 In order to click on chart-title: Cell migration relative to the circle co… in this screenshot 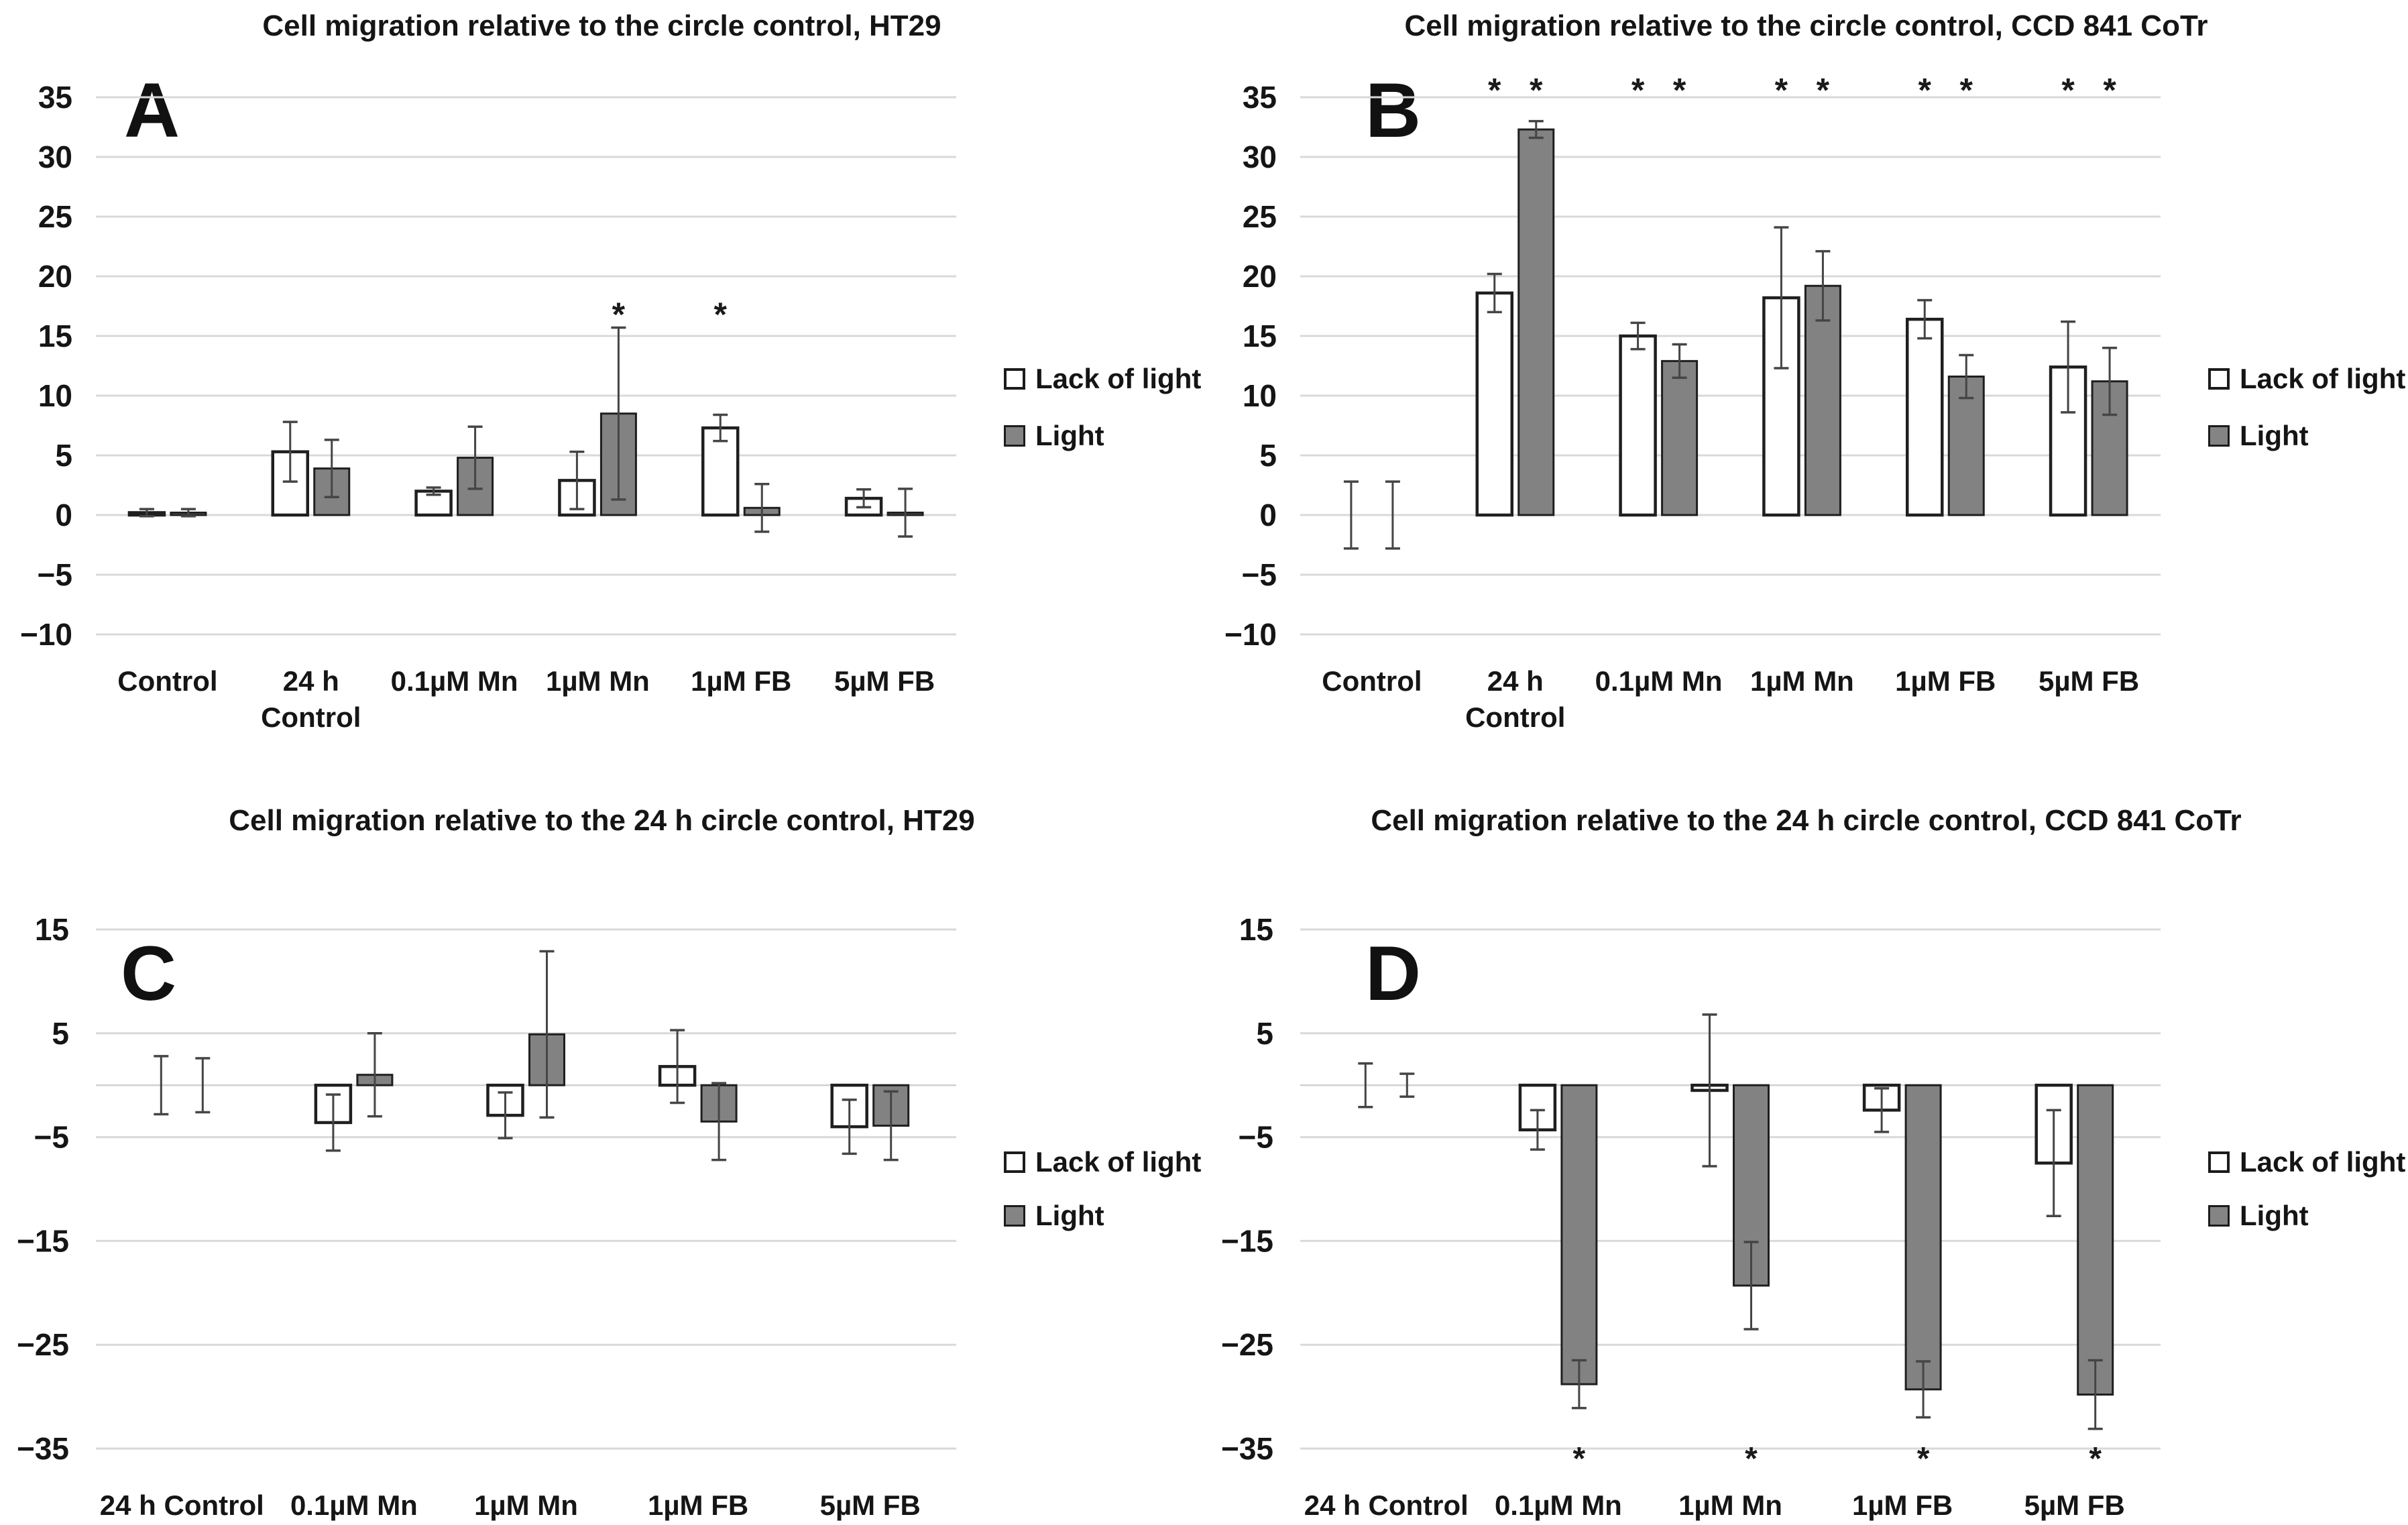, I will do `click(601, 25)`.